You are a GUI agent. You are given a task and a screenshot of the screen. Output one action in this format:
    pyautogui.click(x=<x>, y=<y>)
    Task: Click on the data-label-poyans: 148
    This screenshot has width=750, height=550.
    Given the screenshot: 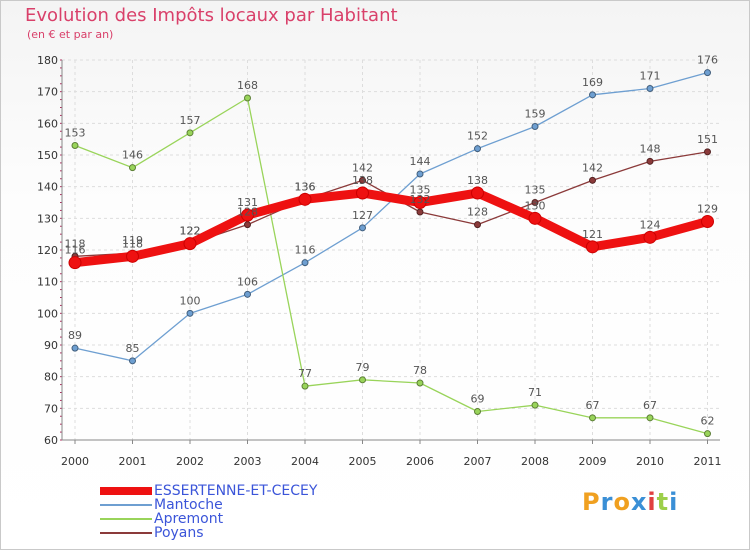 What is the action you would take?
    pyautogui.click(x=650, y=148)
    